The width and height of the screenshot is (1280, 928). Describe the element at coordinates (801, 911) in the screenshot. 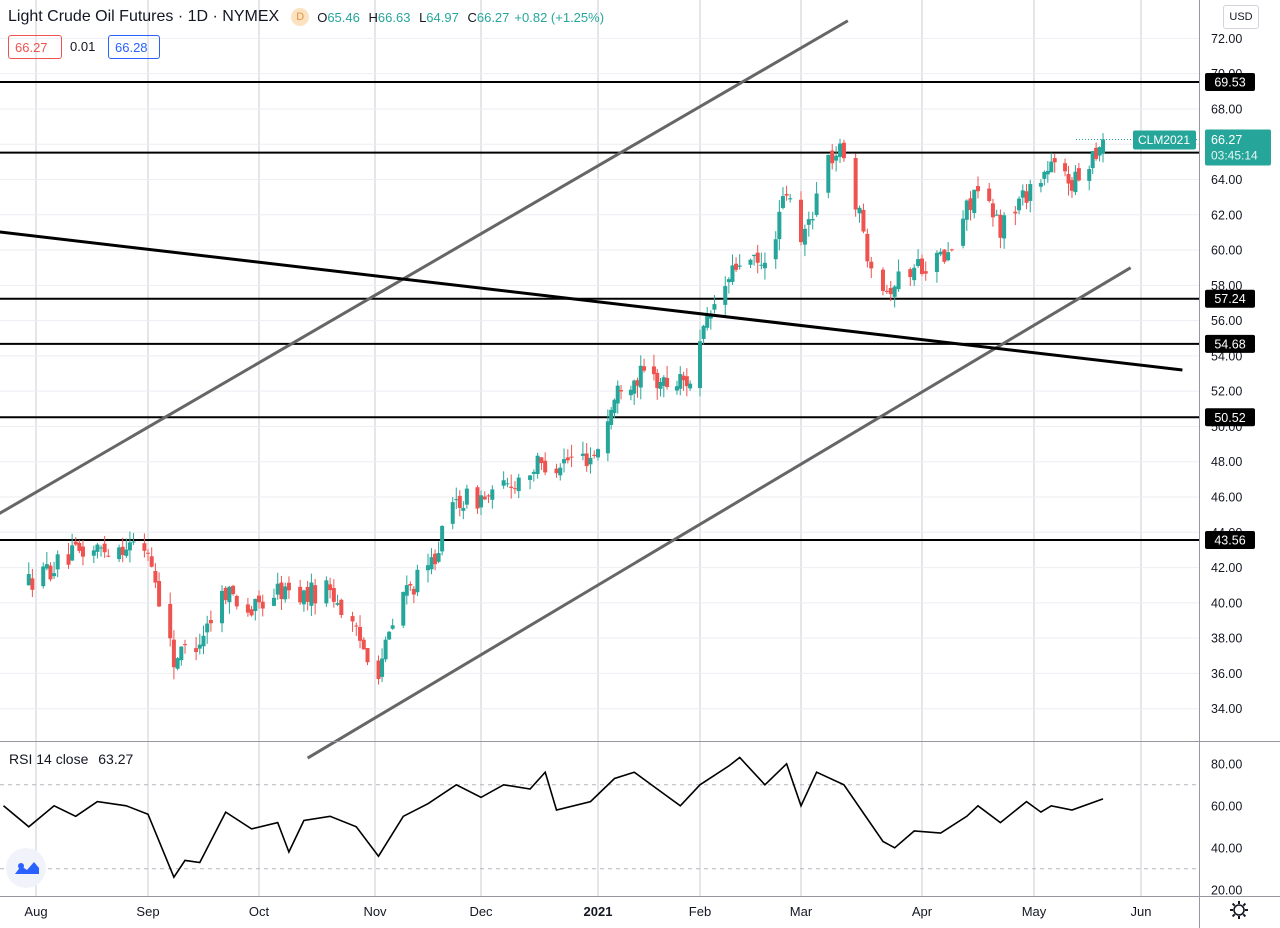

I see `x-tick-label: Mar` at that location.